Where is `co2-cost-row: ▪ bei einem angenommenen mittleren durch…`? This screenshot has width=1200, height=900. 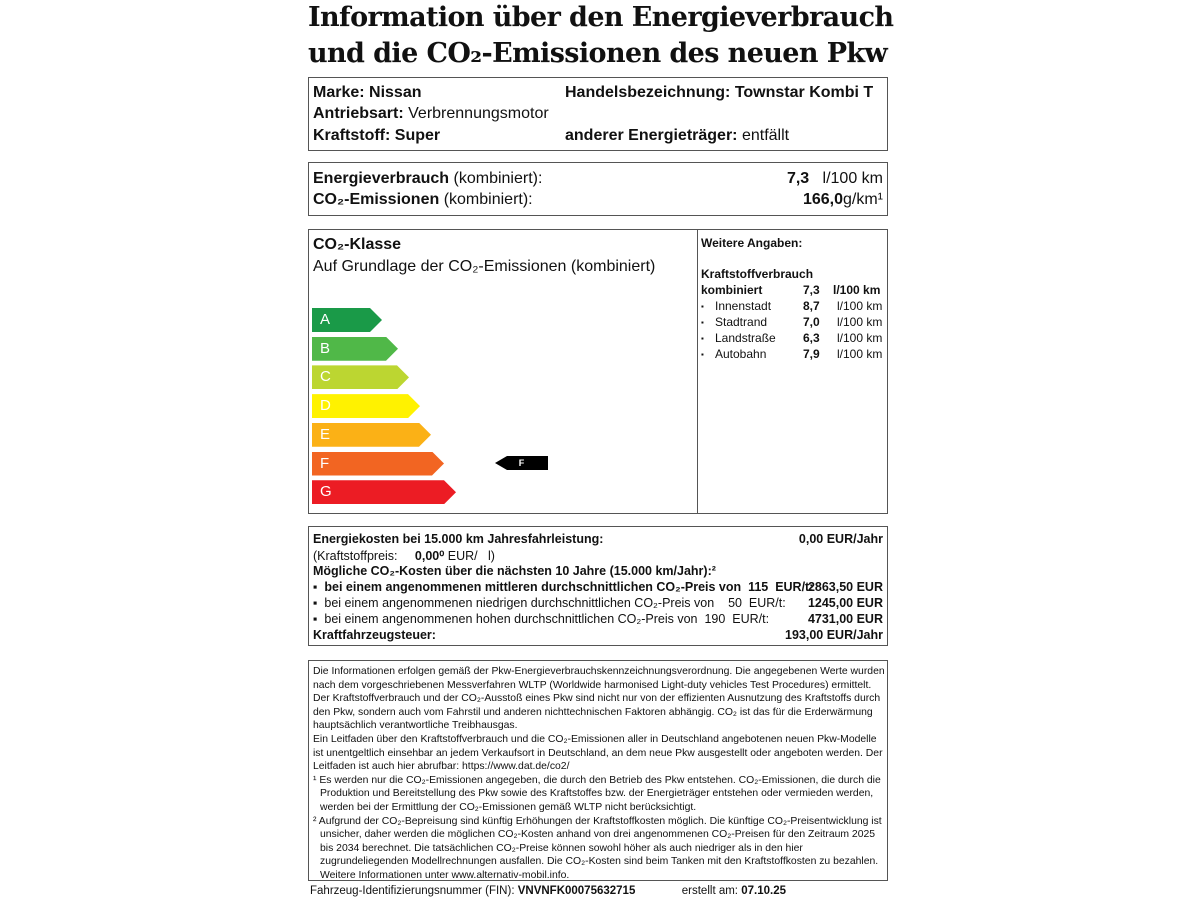
co2-cost-row: ▪ bei einem angenommenen mittleren durch… is located at coordinates (563, 587).